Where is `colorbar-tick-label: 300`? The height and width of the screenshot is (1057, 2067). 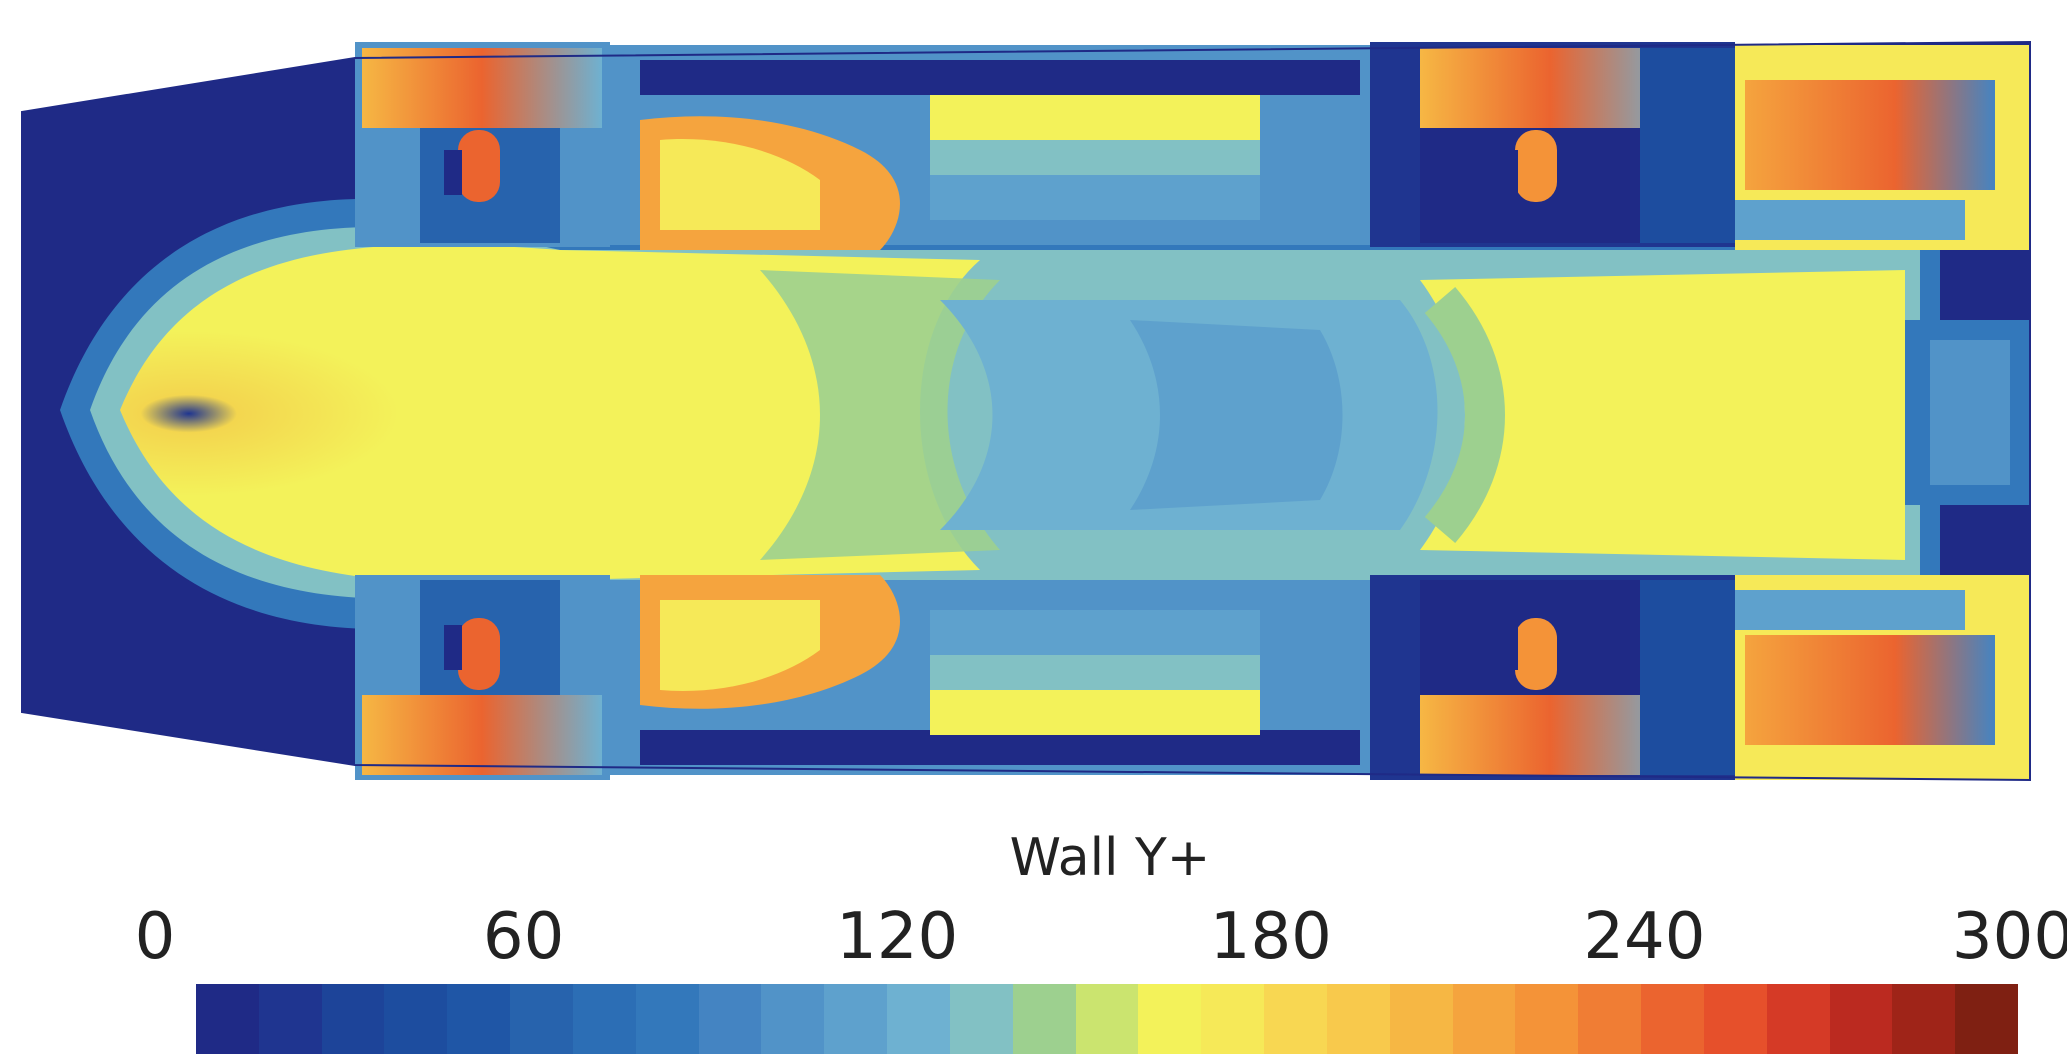
colorbar-tick-label: 300 is located at coordinates (2009, 937).